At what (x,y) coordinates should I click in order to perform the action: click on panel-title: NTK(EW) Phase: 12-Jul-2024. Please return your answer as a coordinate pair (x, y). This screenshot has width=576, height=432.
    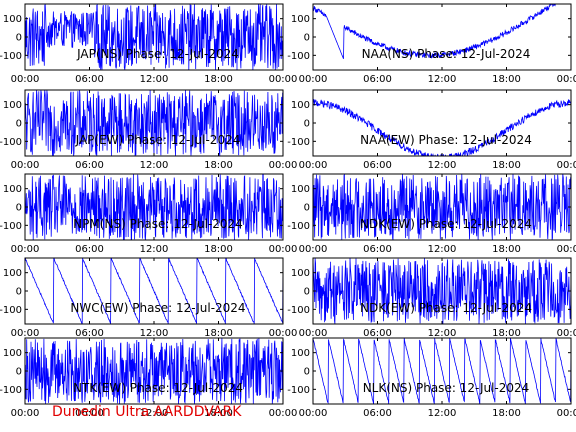
    Looking at the image, I should click on (158, 388).